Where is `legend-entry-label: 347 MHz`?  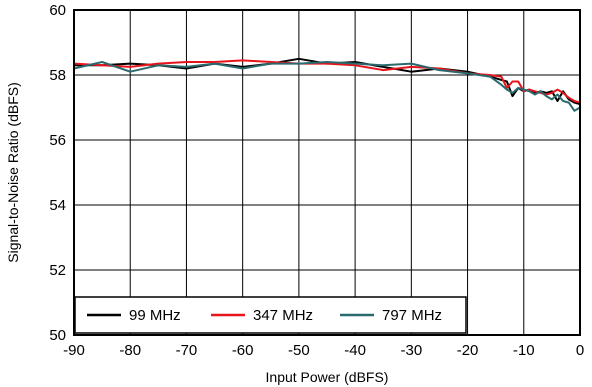 legend-entry-label: 347 MHz is located at coordinates (283, 315).